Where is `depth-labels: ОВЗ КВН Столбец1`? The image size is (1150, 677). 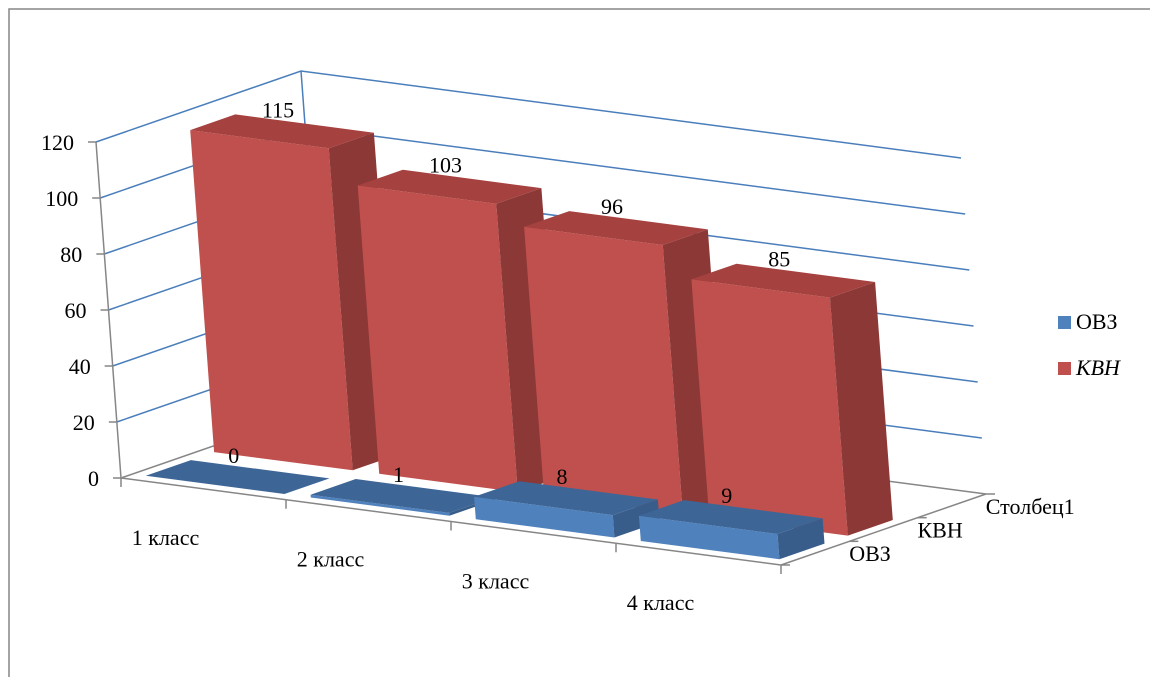 depth-labels: ОВЗ КВН Столбец1 is located at coordinates (961, 530).